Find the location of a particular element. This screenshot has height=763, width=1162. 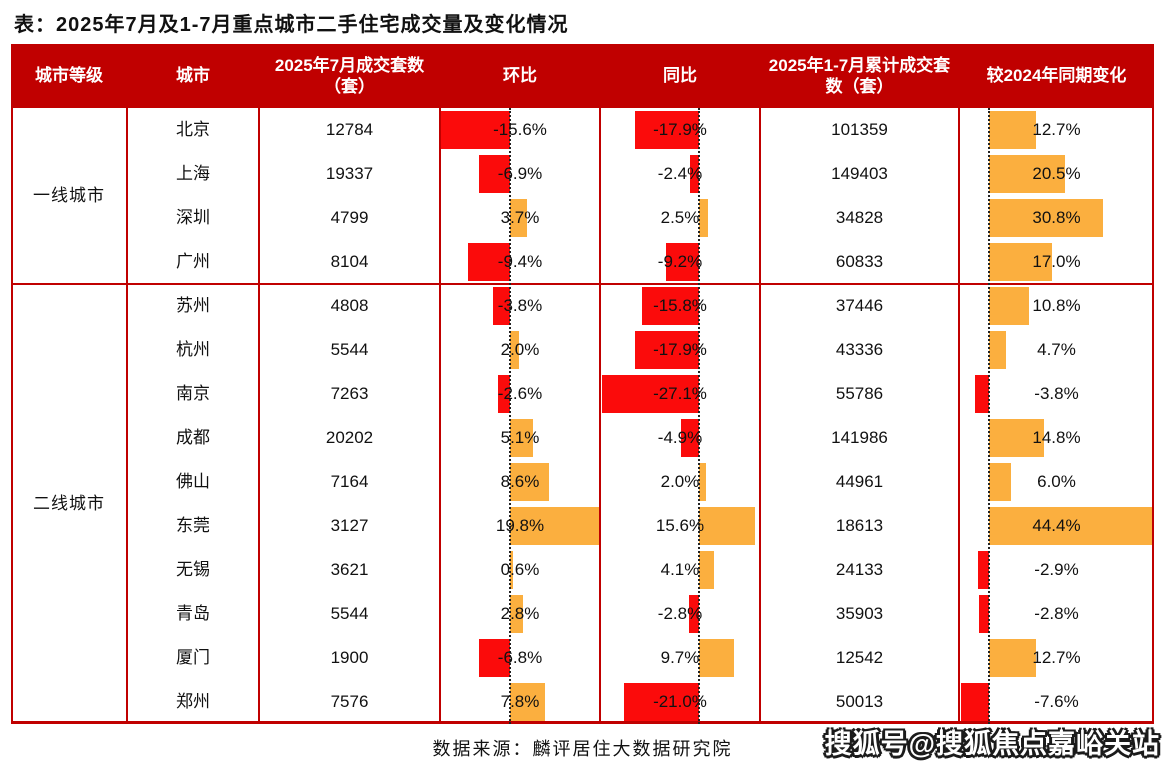

mom-value: 7.8% is located at coordinates (520, 701).